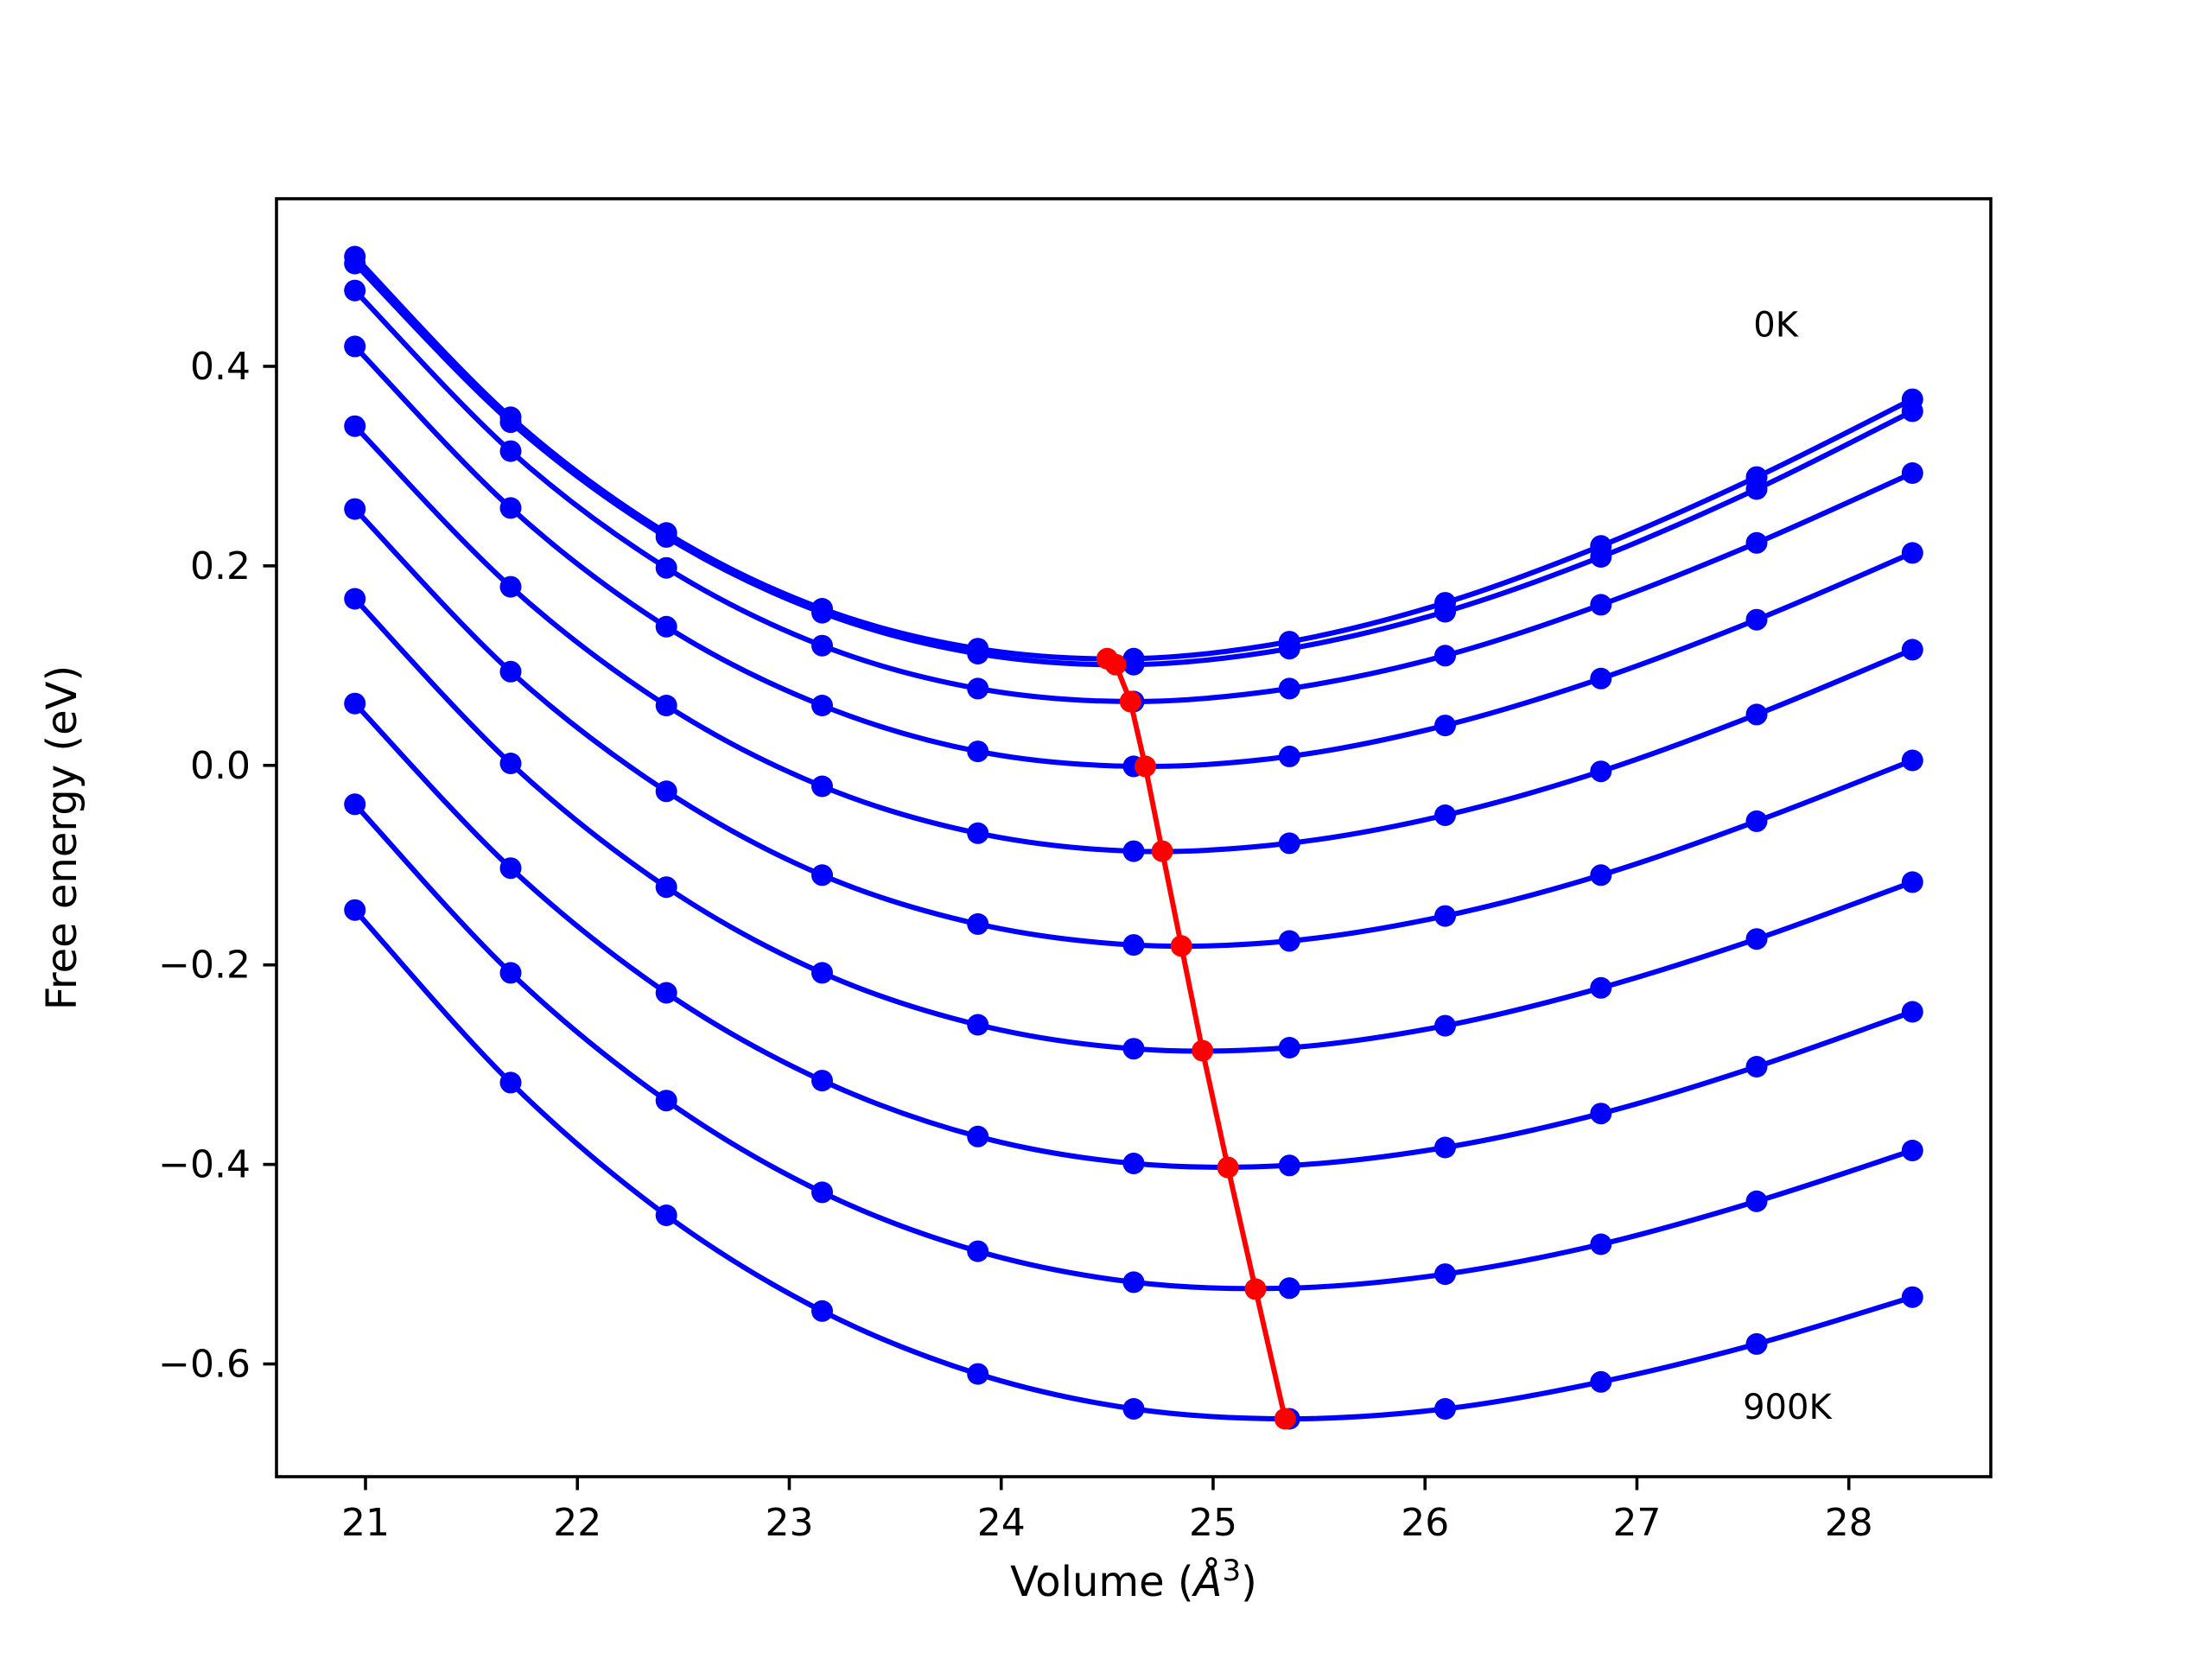 The width and height of the screenshot is (2212, 1659). What do you see at coordinates (1196, 1038) in the screenshot?
I see `minima-line` at bounding box center [1196, 1038].